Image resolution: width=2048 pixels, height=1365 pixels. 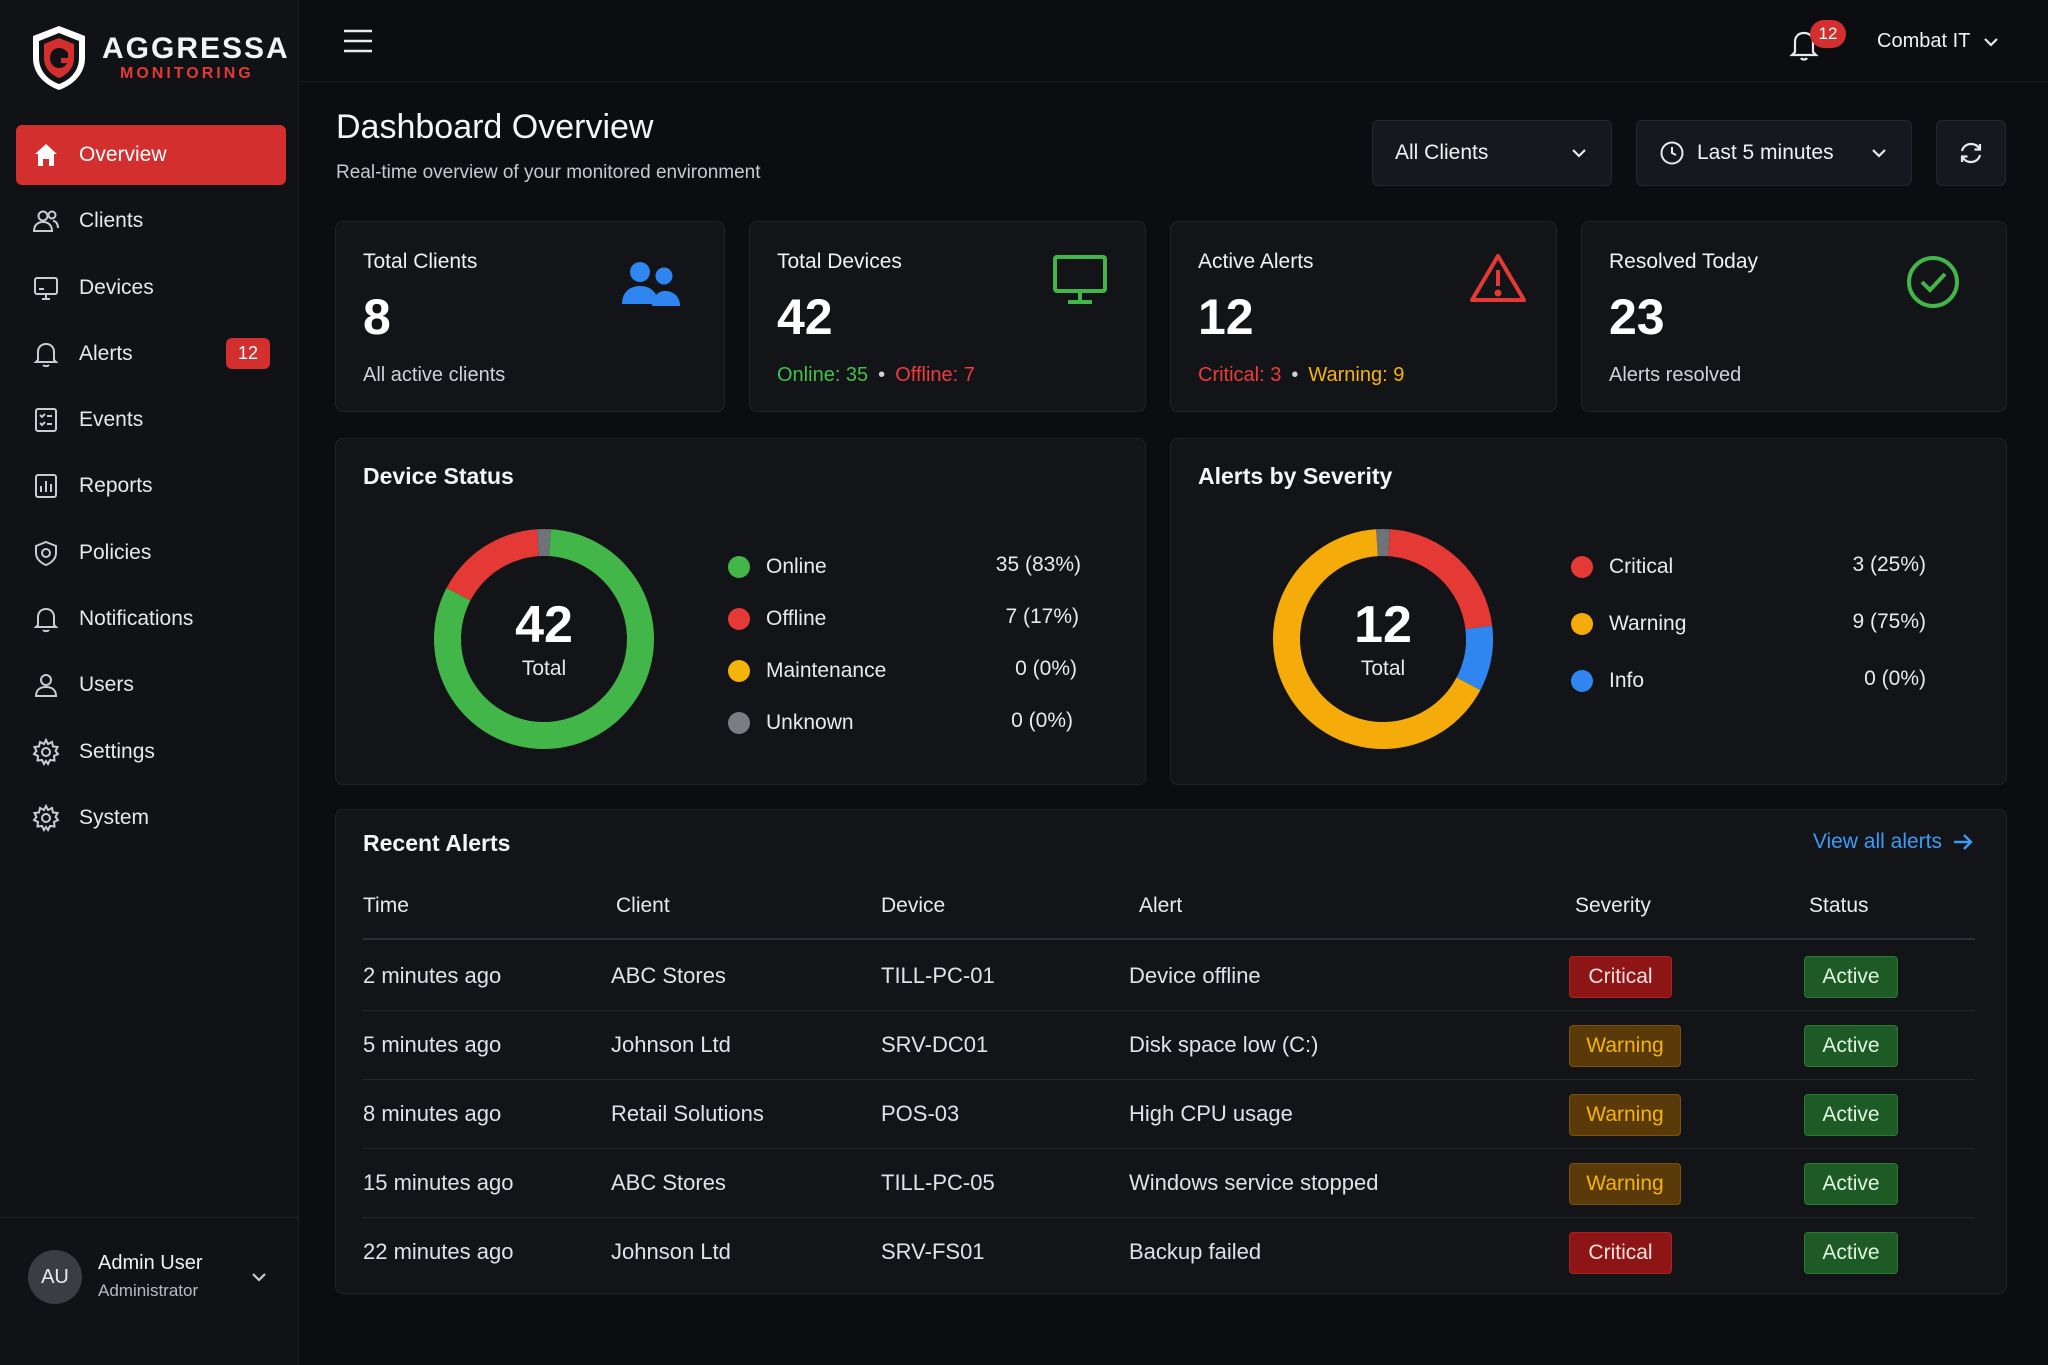 What do you see at coordinates (432, 975) in the screenshot?
I see `cell-time: 2 minutes ago` at bounding box center [432, 975].